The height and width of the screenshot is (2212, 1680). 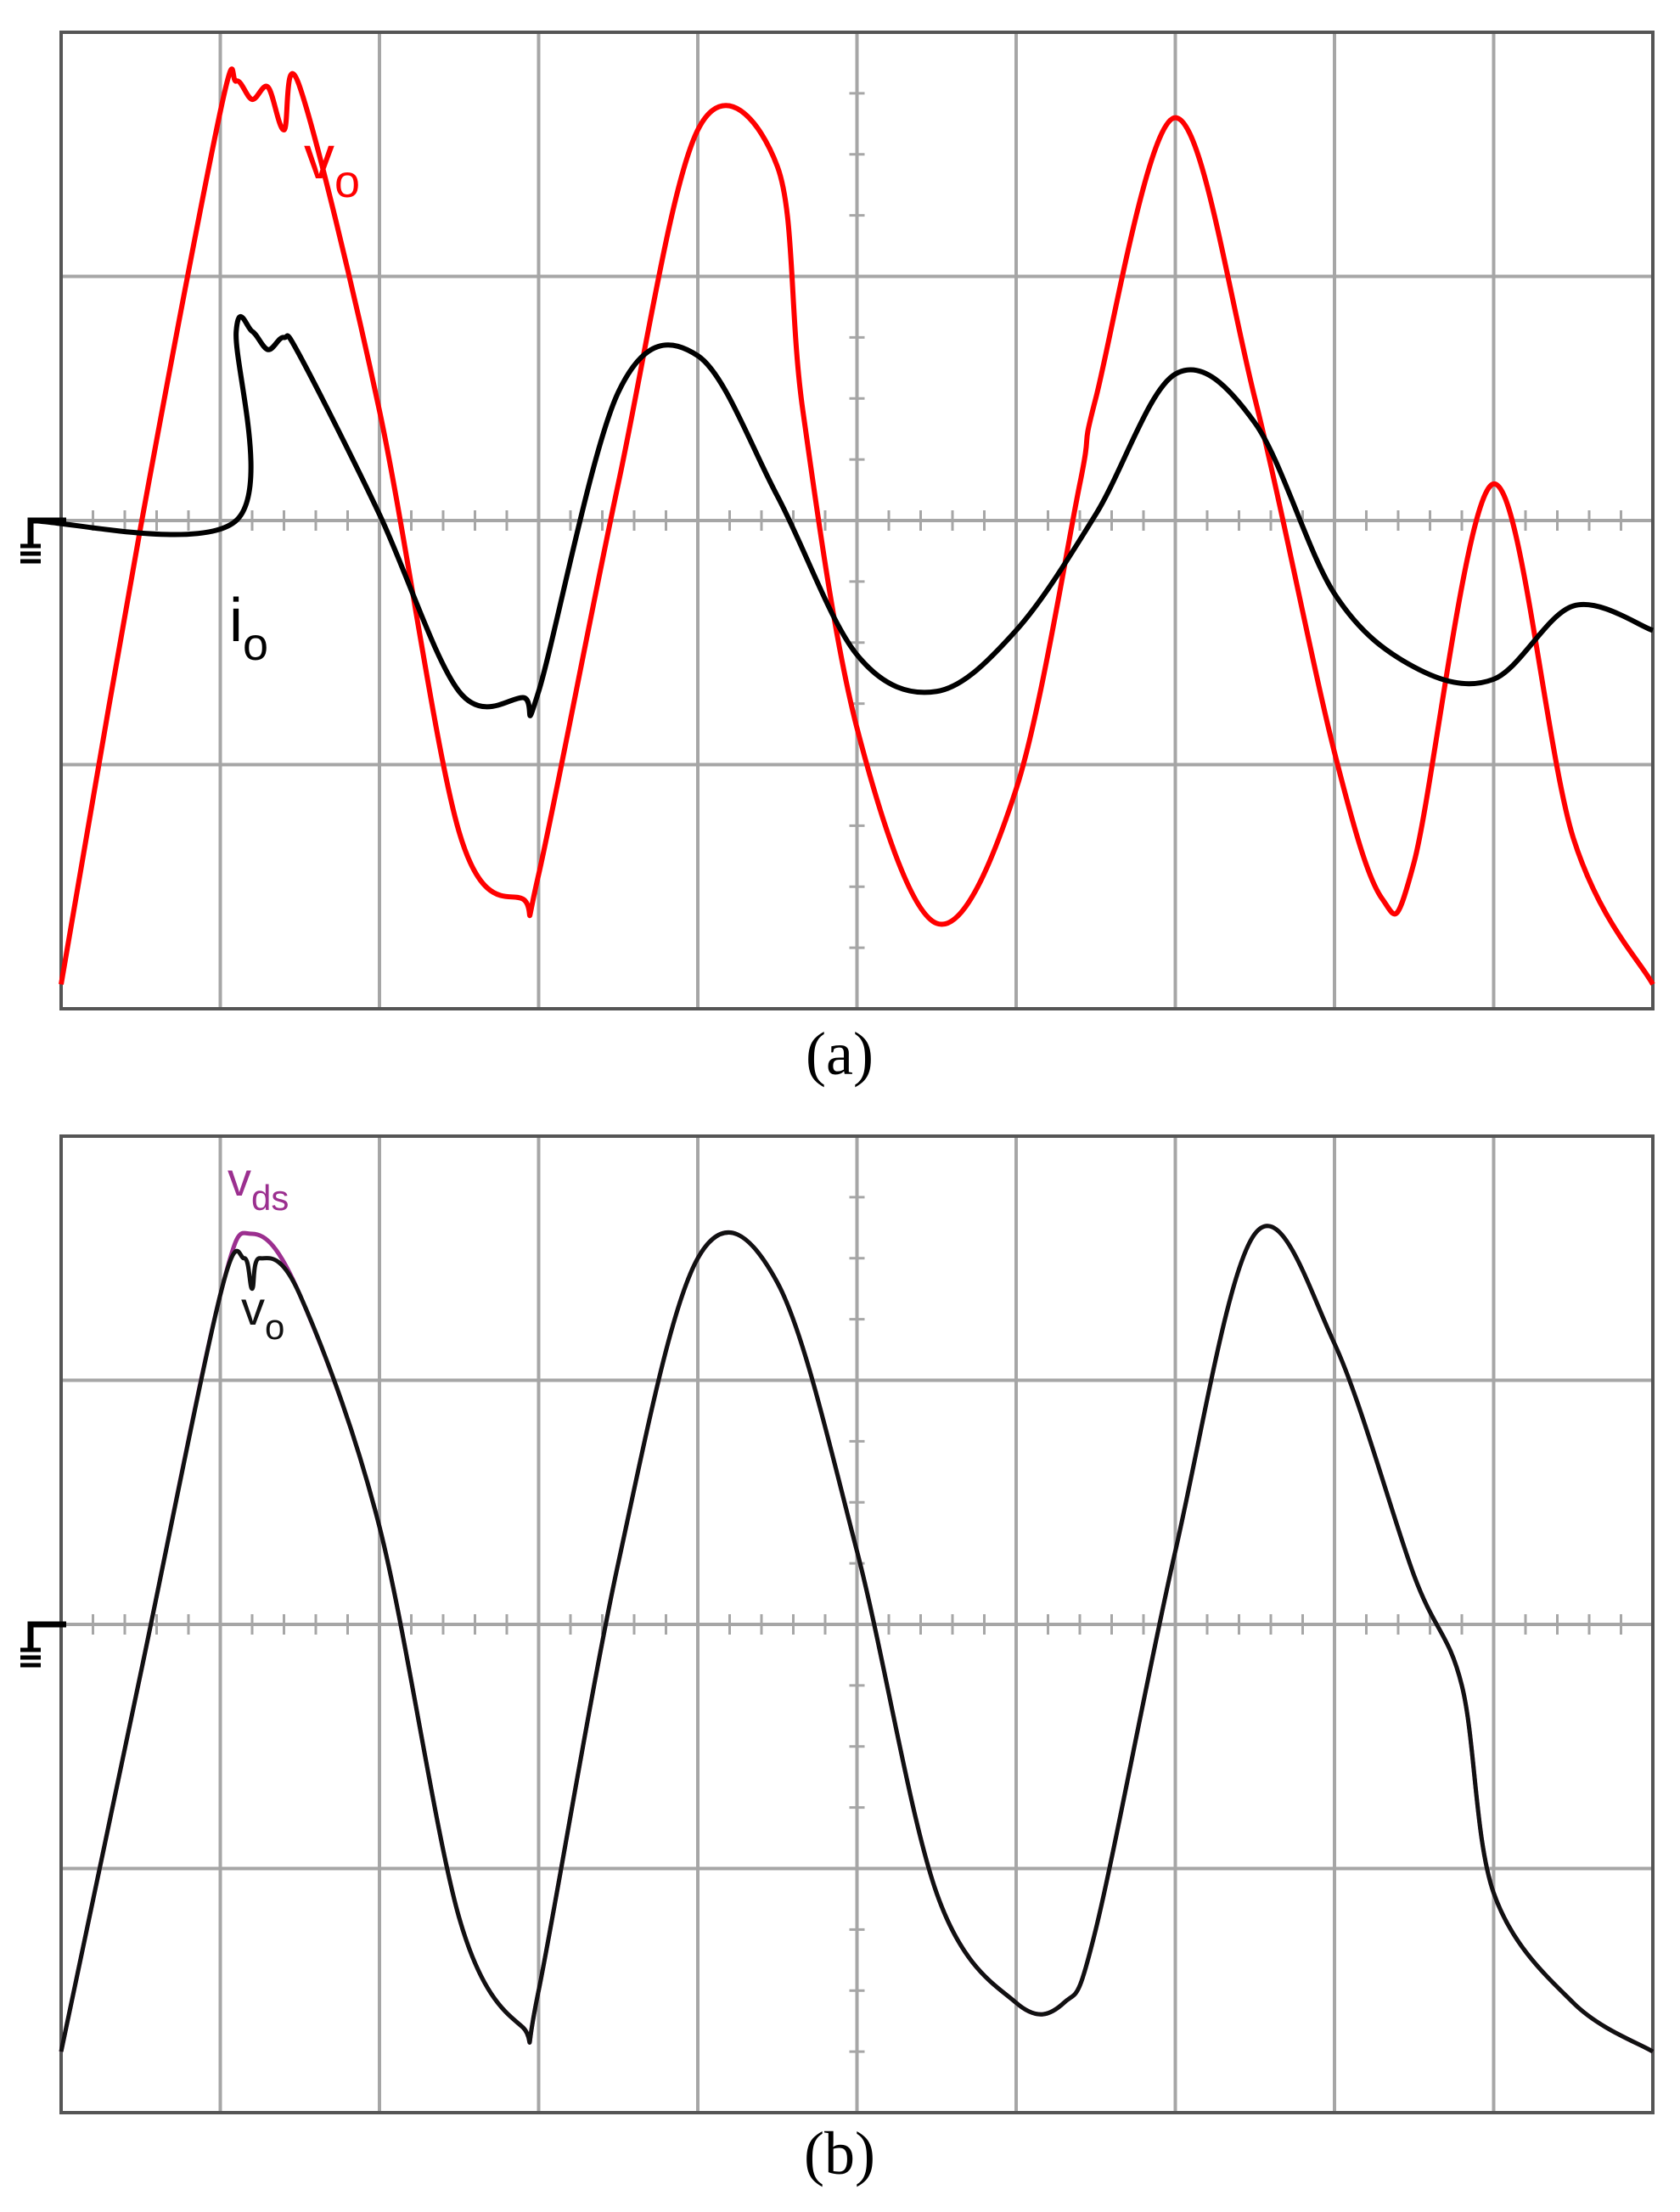 What do you see at coordinates (840, 1054) in the screenshot?
I see `panel-a-caption: (a)` at bounding box center [840, 1054].